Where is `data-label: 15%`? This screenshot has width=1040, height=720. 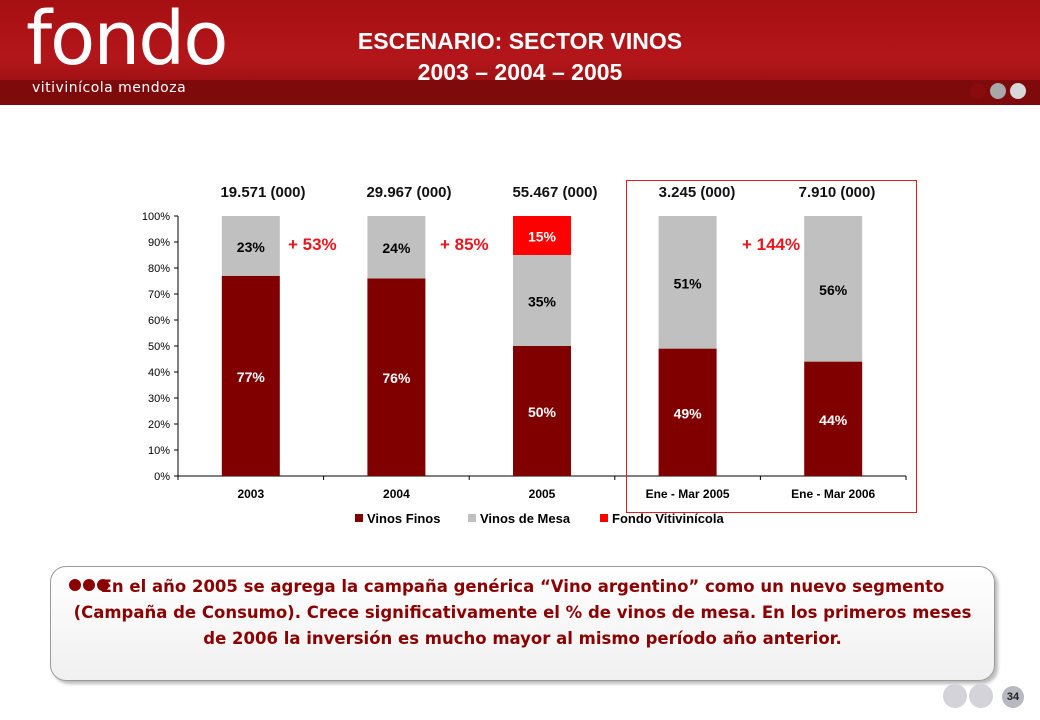
data-label: 15% is located at coordinates (542, 237).